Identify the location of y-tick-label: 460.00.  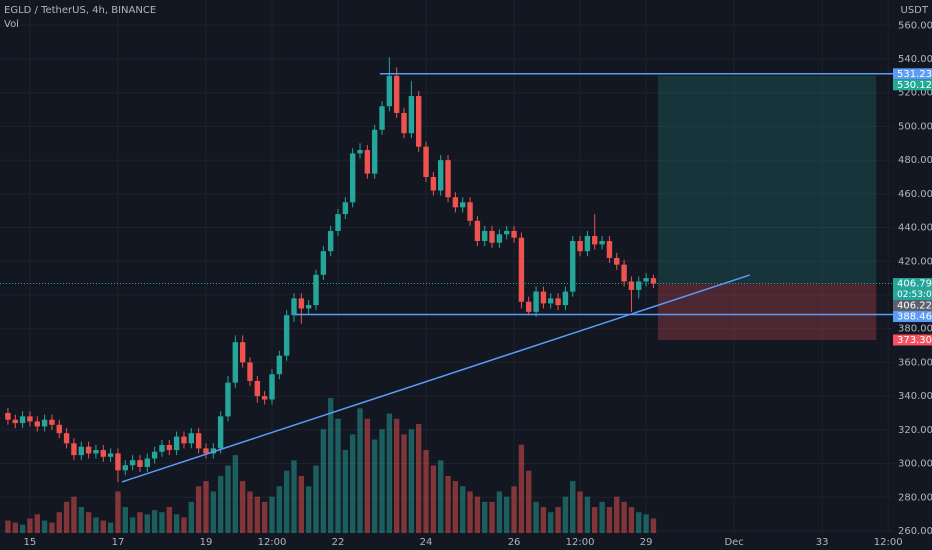
(915, 194).